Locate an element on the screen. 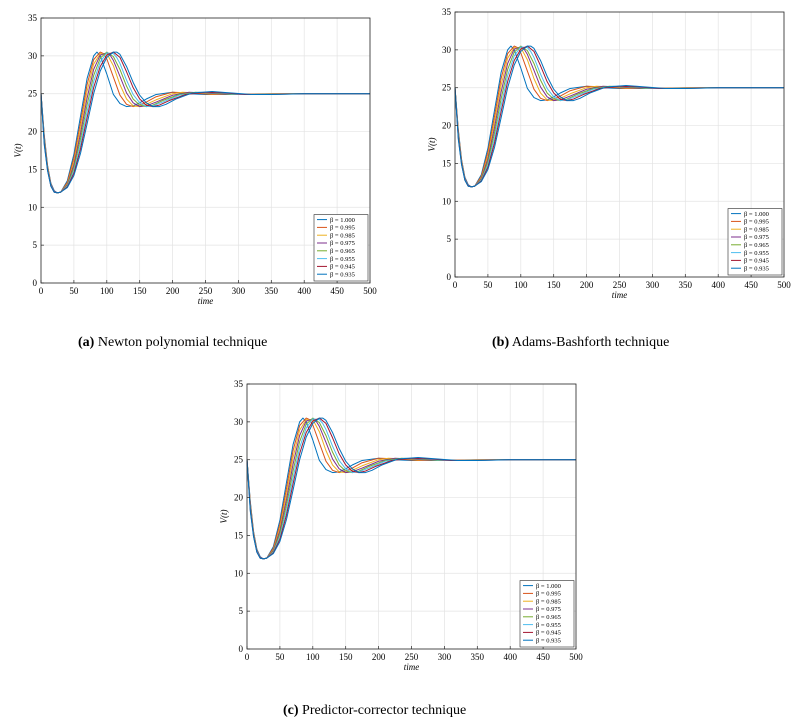  caption-a: (a) Newton polynomial technique is located at coordinates (172, 343).